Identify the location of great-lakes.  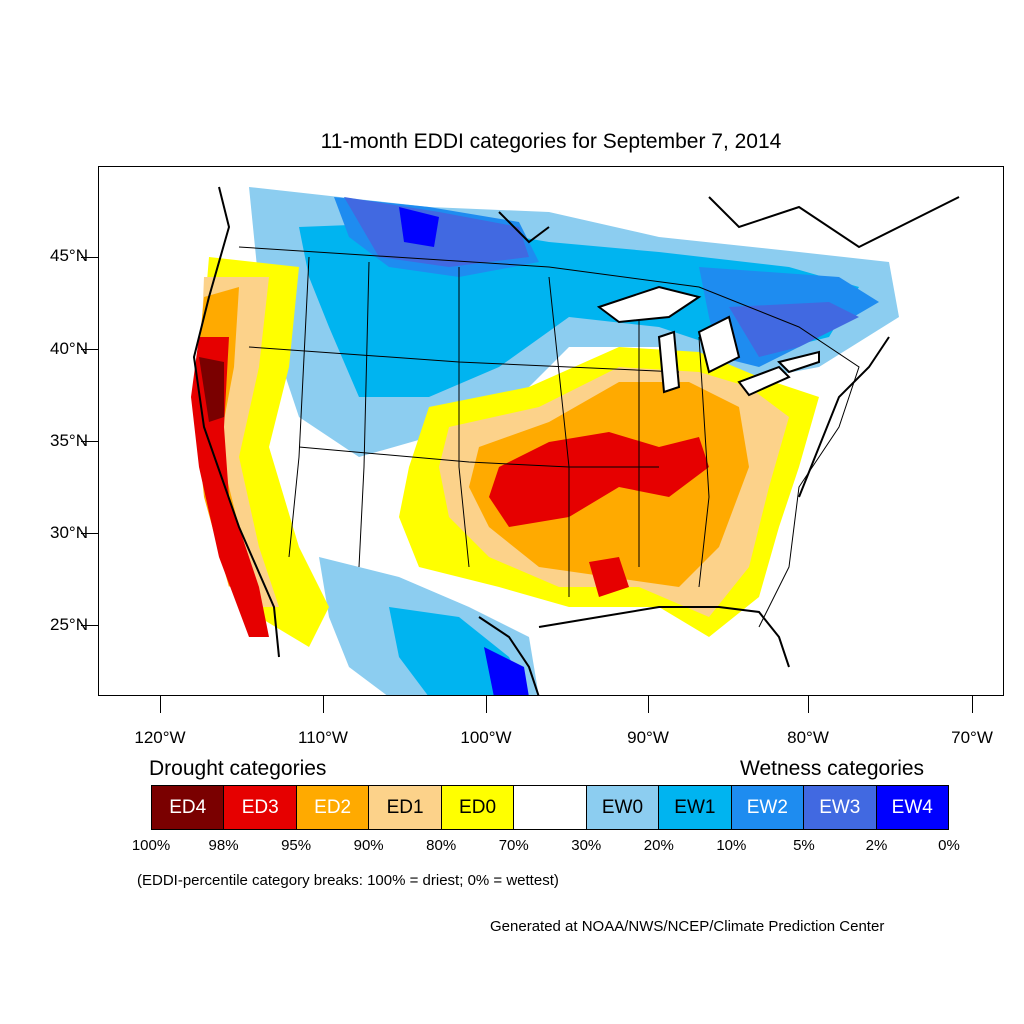
(708, 341).